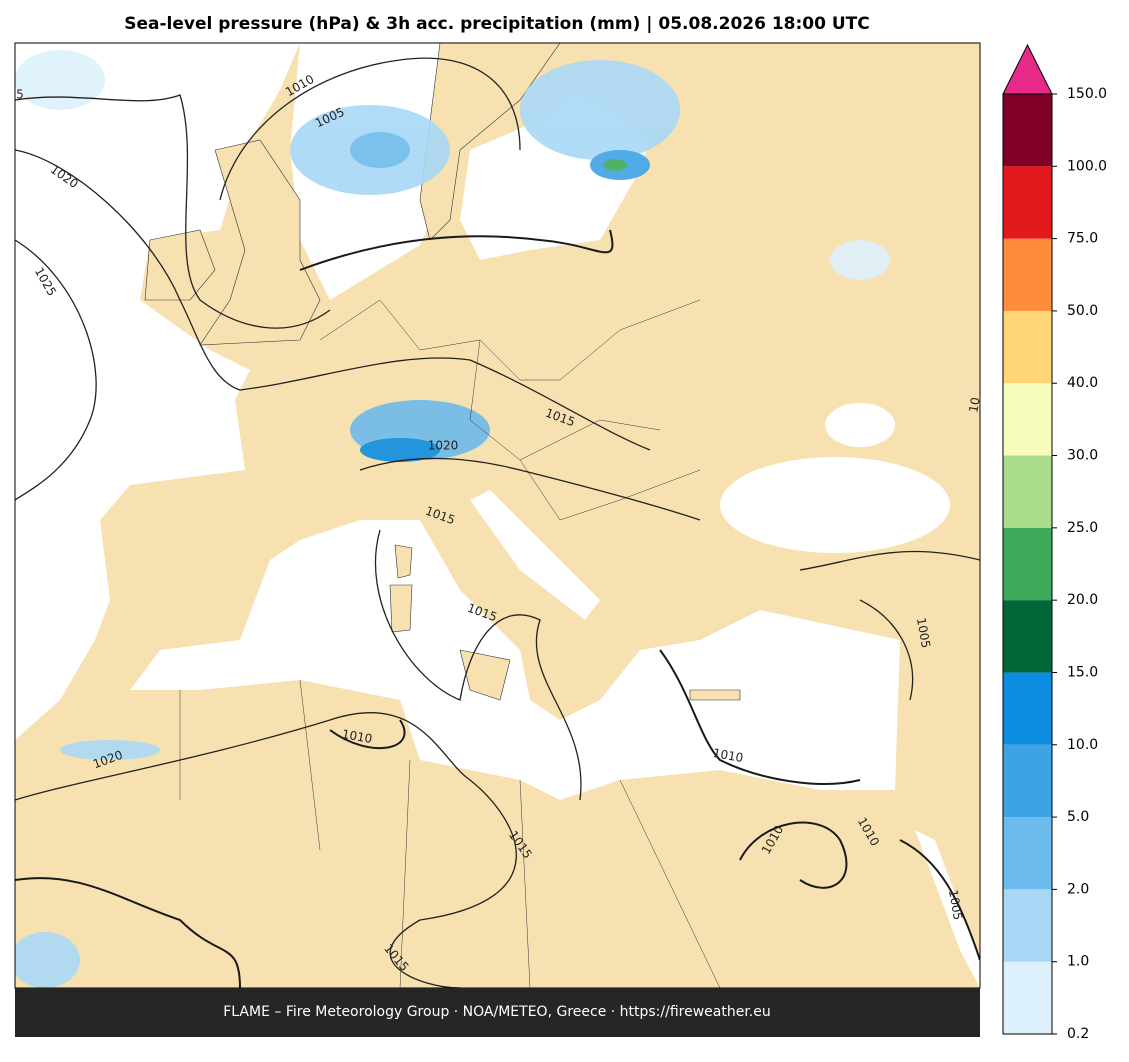 This screenshot has height=1062, width=1129. What do you see at coordinates (1078, 1034) in the screenshot?
I see `colorbar-tick-label: 0.2` at bounding box center [1078, 1034].